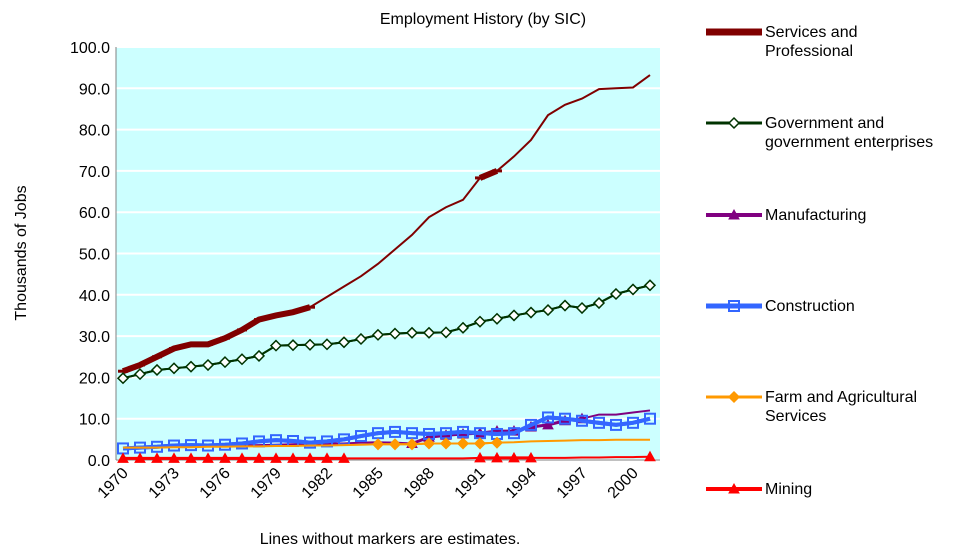  Describe the element at coordinates (99, 461) in the screenshot. I see `y-tick-label: 0.0` at that location.